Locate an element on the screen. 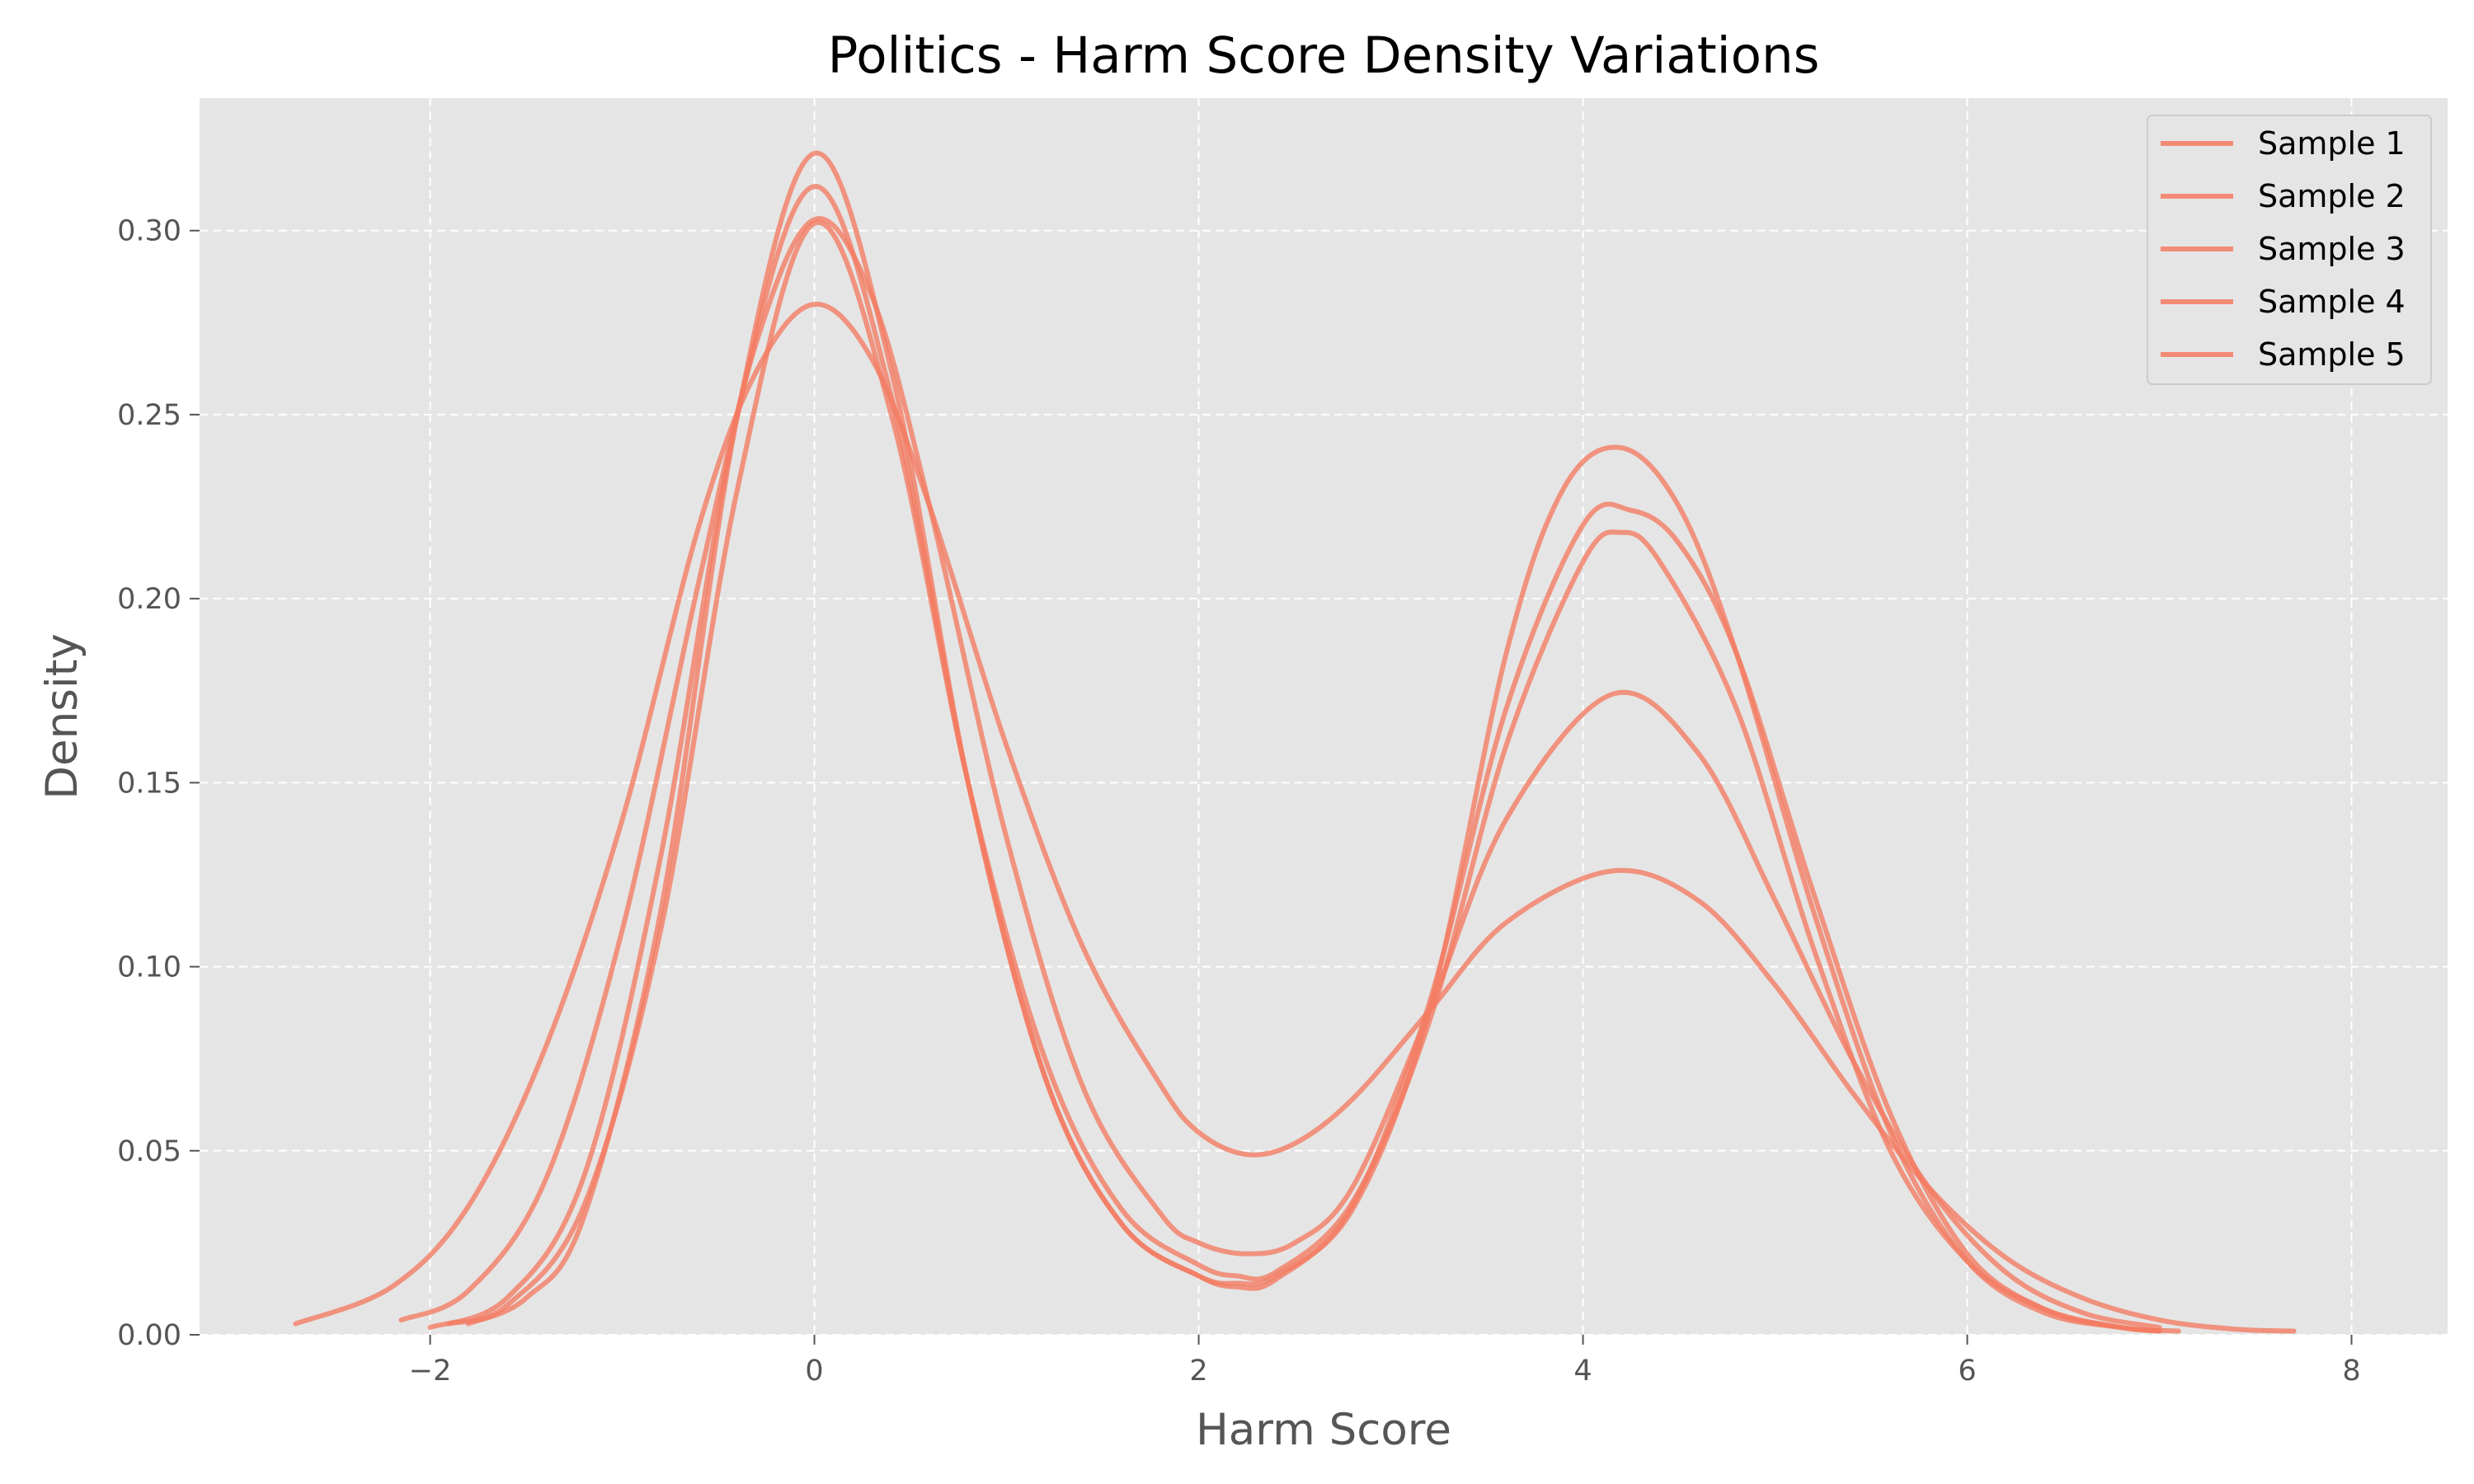  legend-label: Sample 3 is located at coordinates (2332, 249).